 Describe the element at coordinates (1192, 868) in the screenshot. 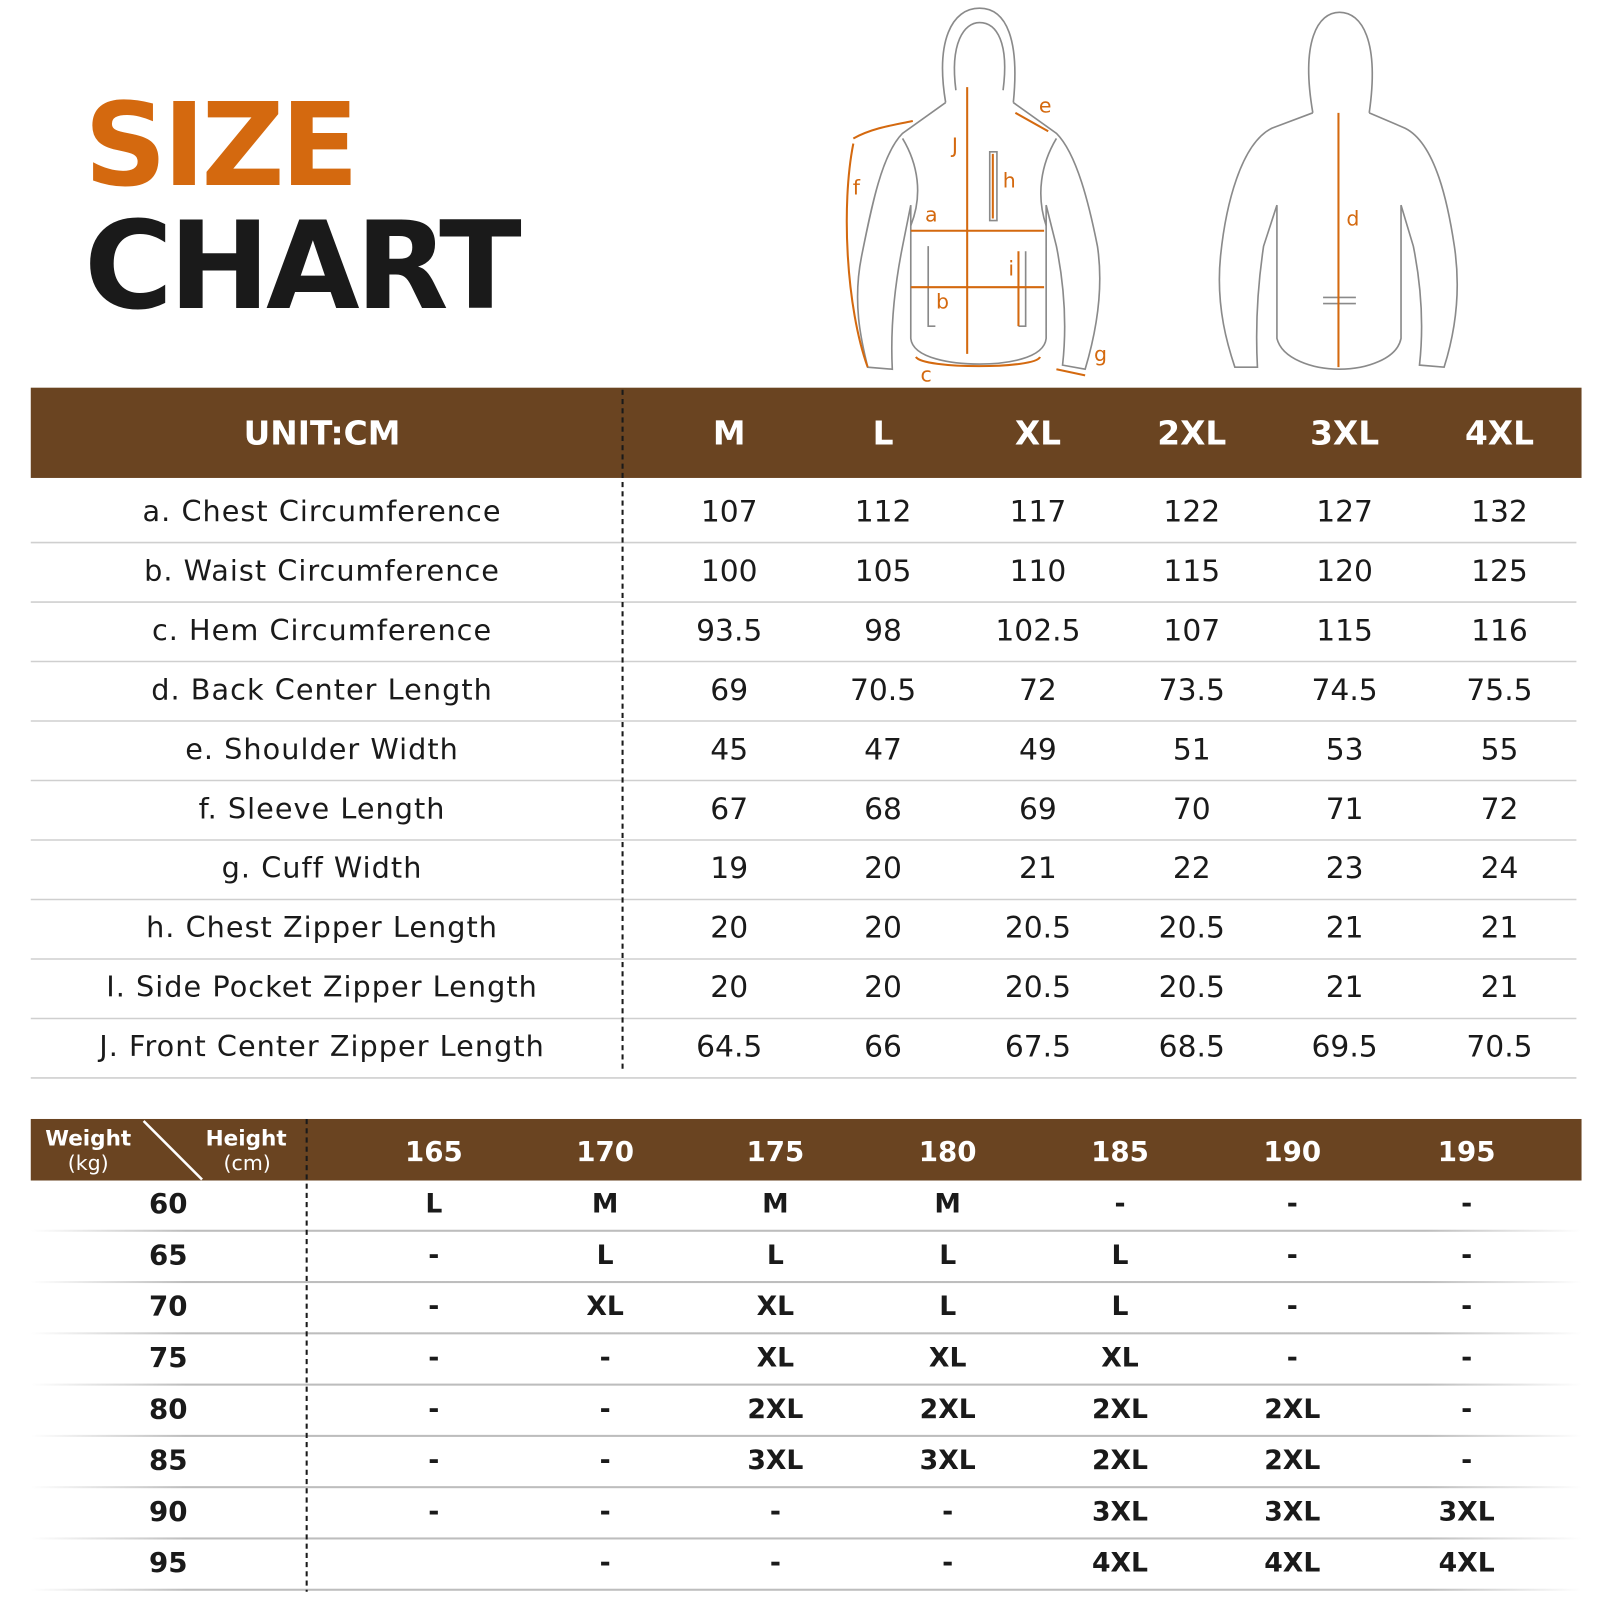

I see `cell: 22` at that location.